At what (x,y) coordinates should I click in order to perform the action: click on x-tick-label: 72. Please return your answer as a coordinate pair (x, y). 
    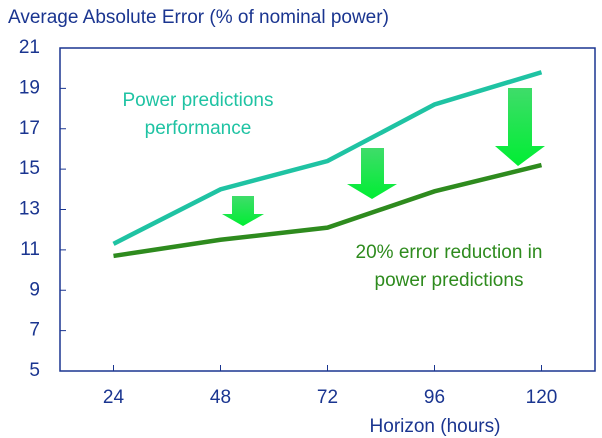
    Looking at the image, I should click on (327, 397).